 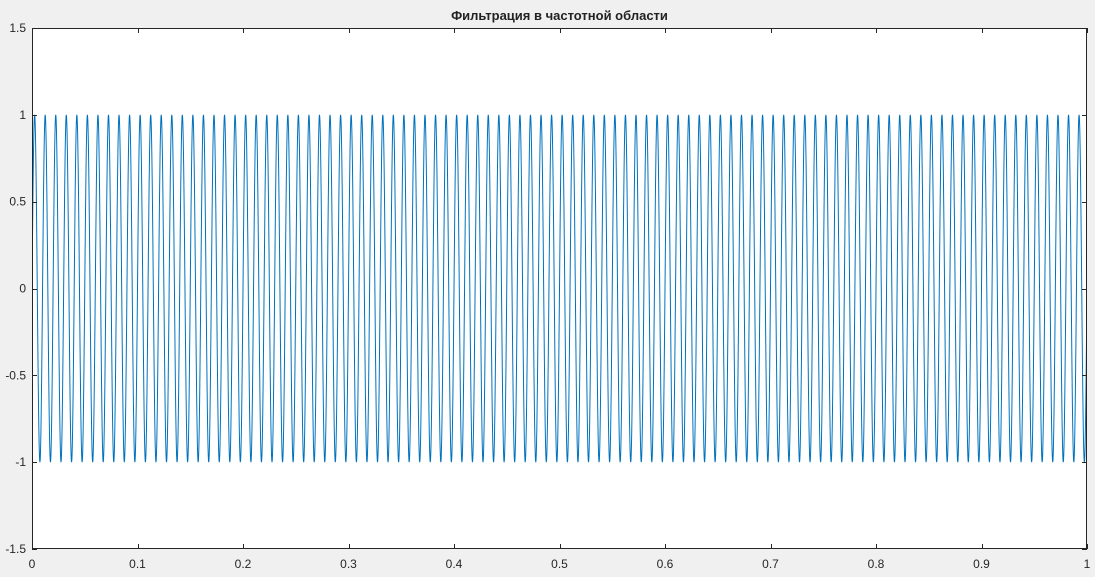 What do you see at coordinates (20, 462) in the screenshot?
I see `y-tick-label: -1` at bounding box center [20, 462].